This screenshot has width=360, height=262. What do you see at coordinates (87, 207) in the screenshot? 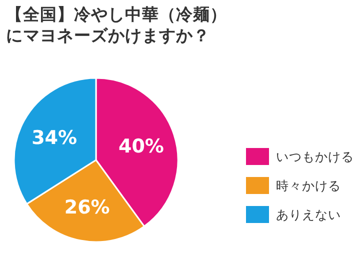
I see `data-label: 26%` at bounding box center [87, 207].